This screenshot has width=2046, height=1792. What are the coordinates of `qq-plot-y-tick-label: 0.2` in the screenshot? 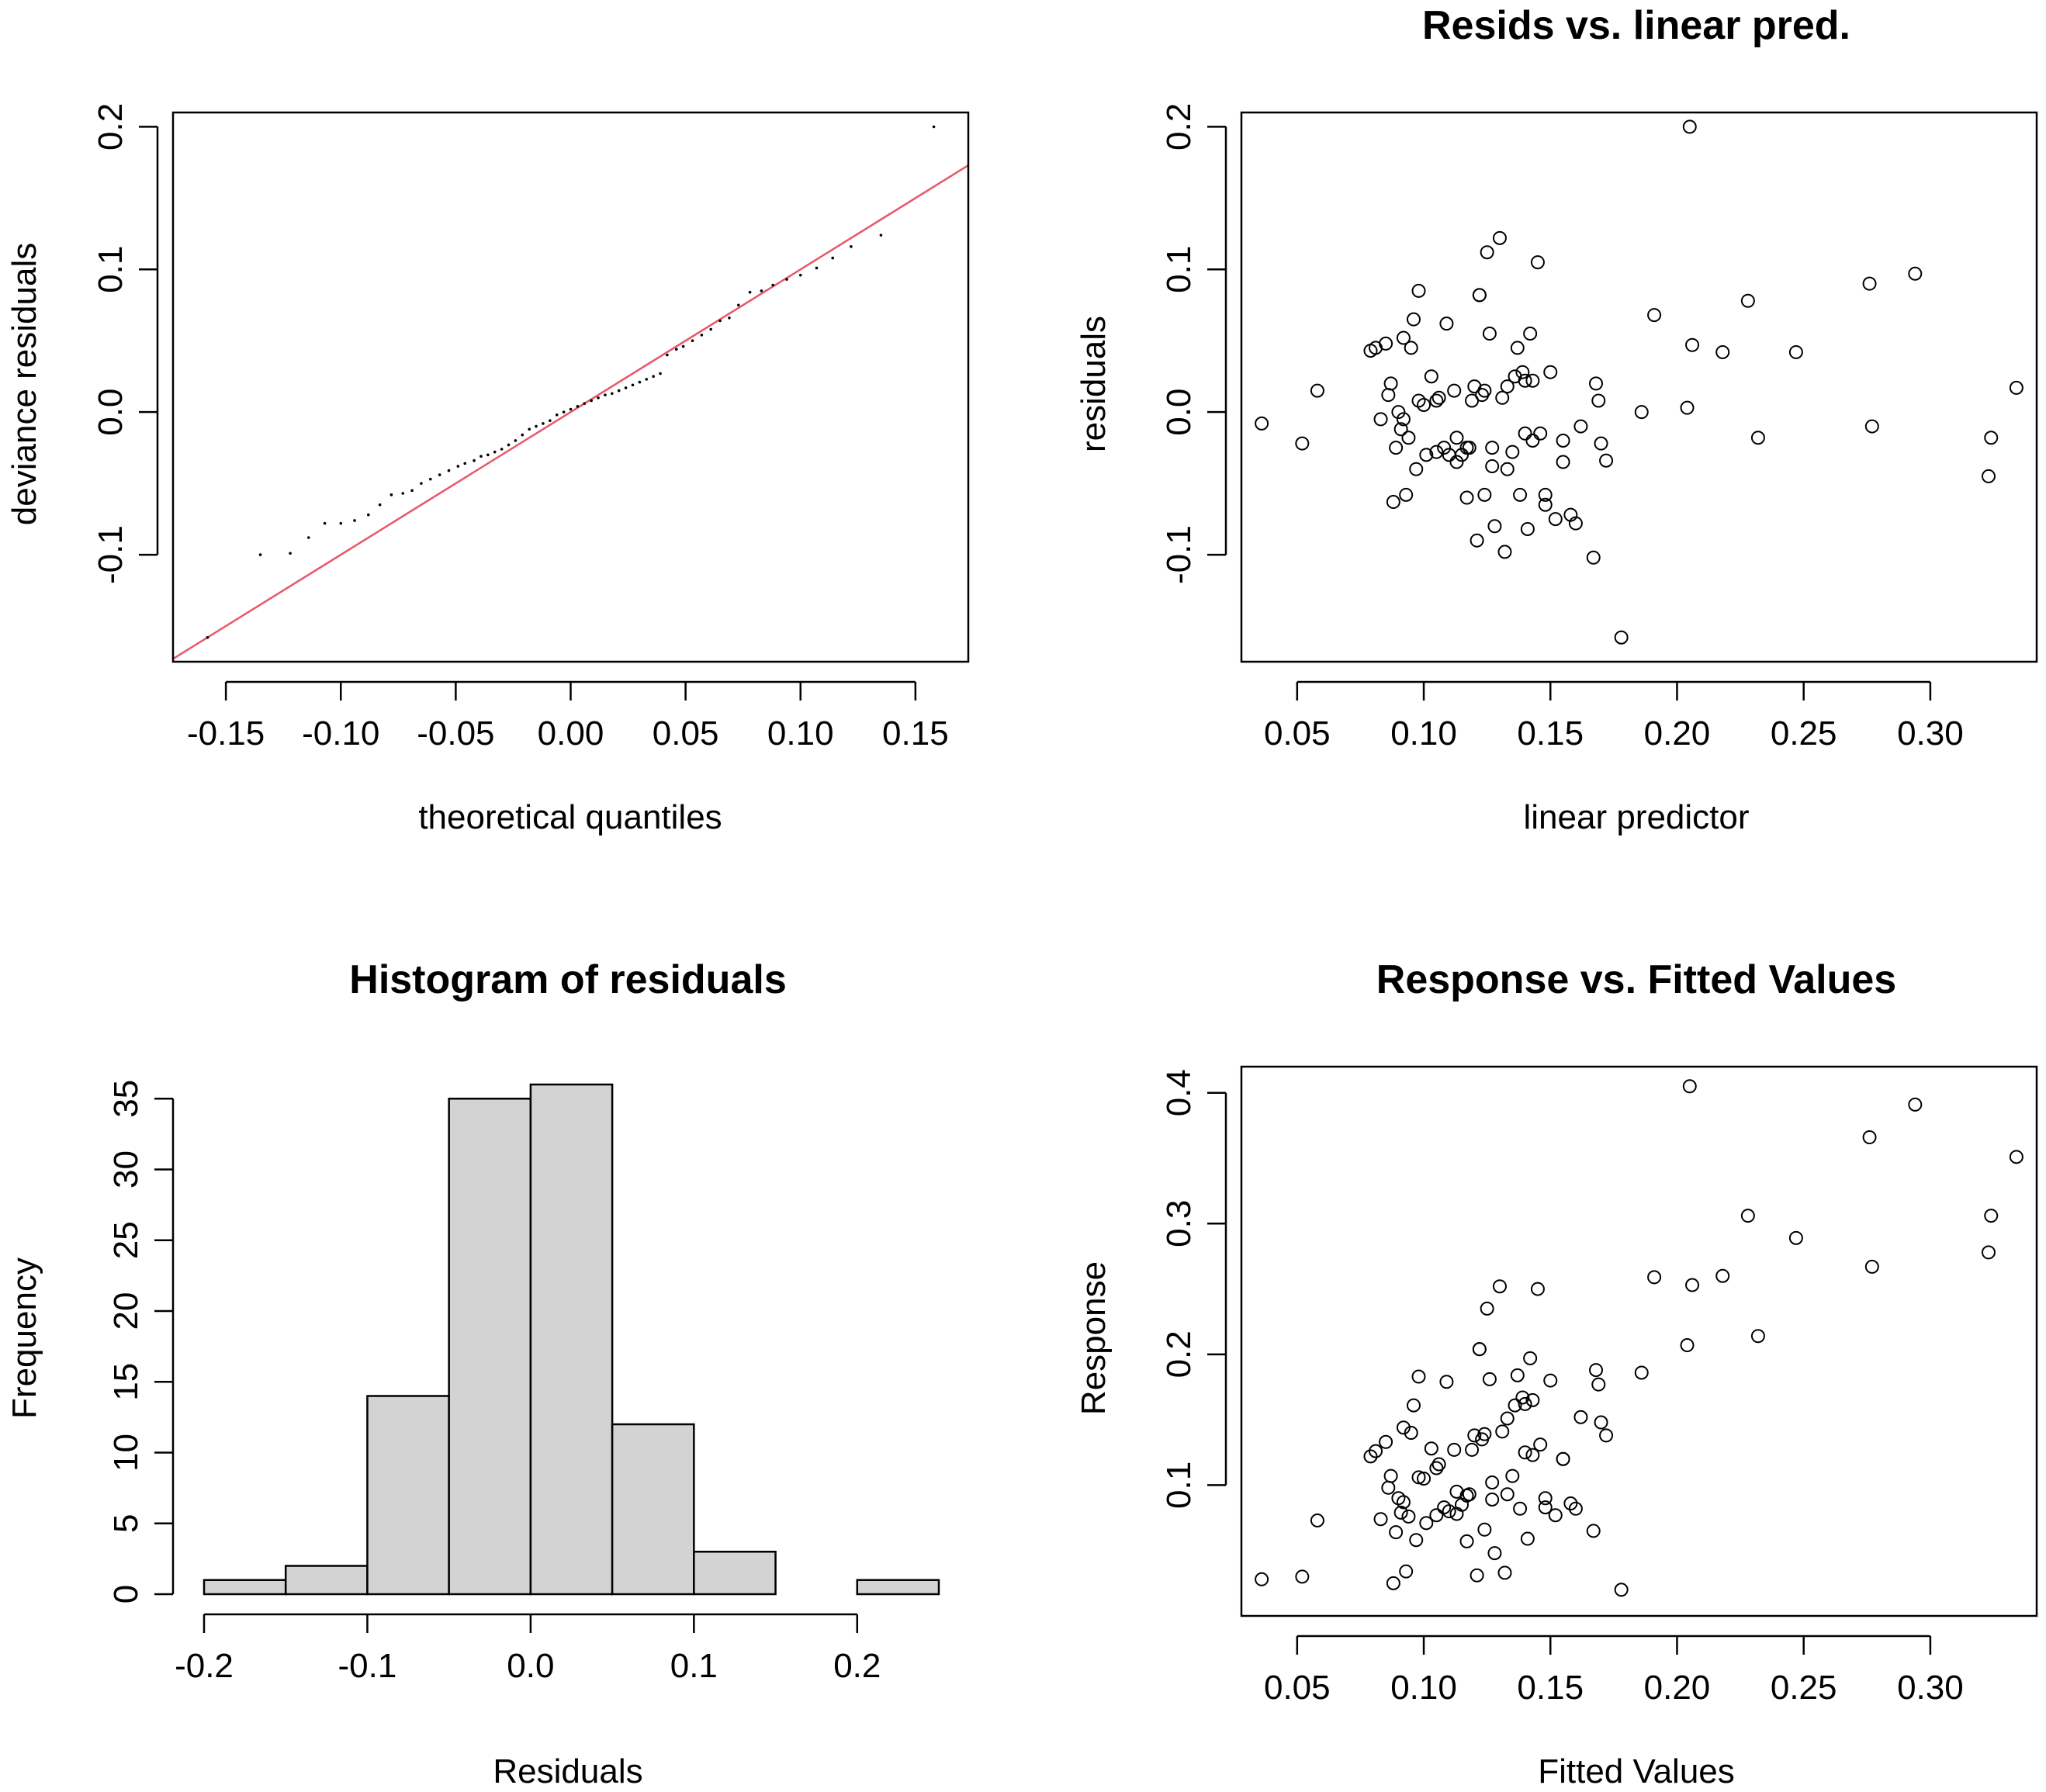 It's located at (111, 126).